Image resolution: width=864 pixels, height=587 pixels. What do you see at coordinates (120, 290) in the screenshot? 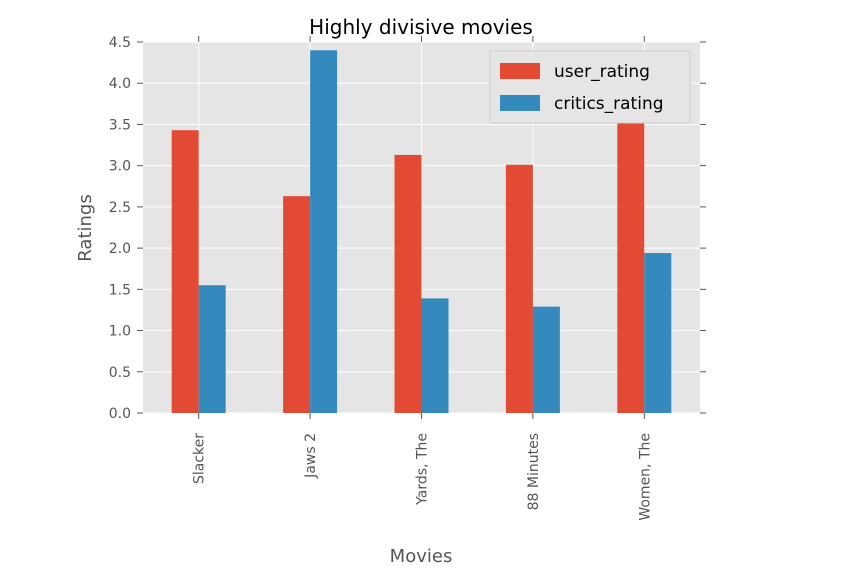
I see `y-tick-label: 1.5` at bounding box center [120, 290].